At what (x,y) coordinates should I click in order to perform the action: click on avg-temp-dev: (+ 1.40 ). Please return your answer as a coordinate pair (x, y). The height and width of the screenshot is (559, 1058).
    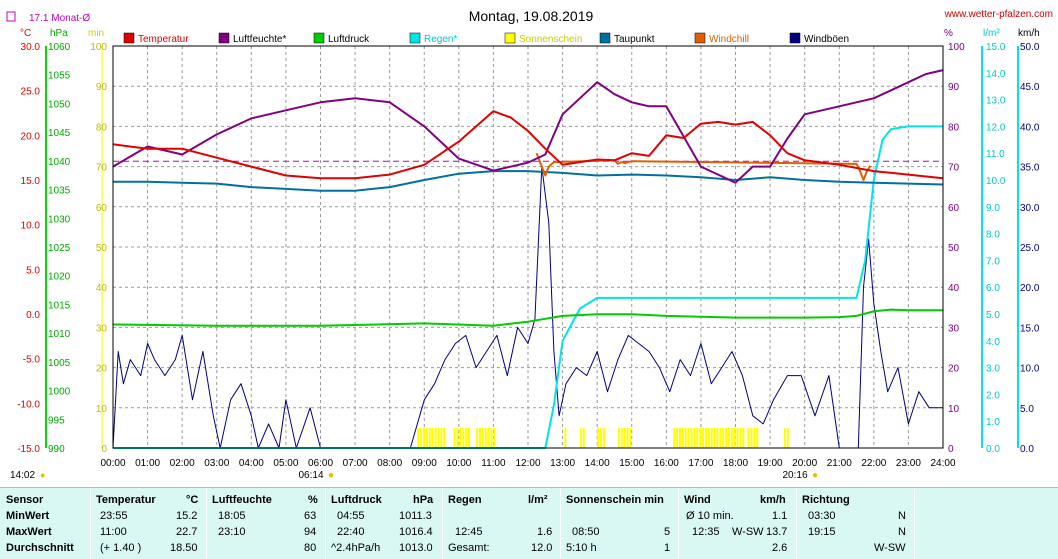
    Looking at the image, I should click on (121, 548).